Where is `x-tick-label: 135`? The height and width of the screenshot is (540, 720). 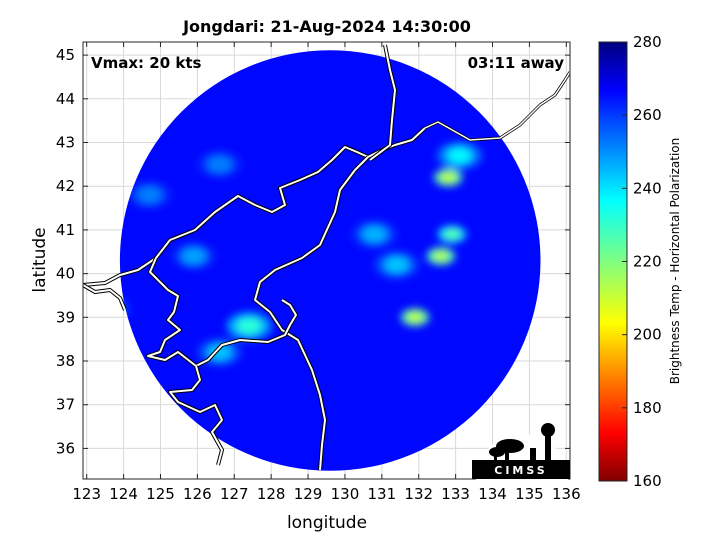 x-tick-label: 135 is located at coordinates (529, 494).